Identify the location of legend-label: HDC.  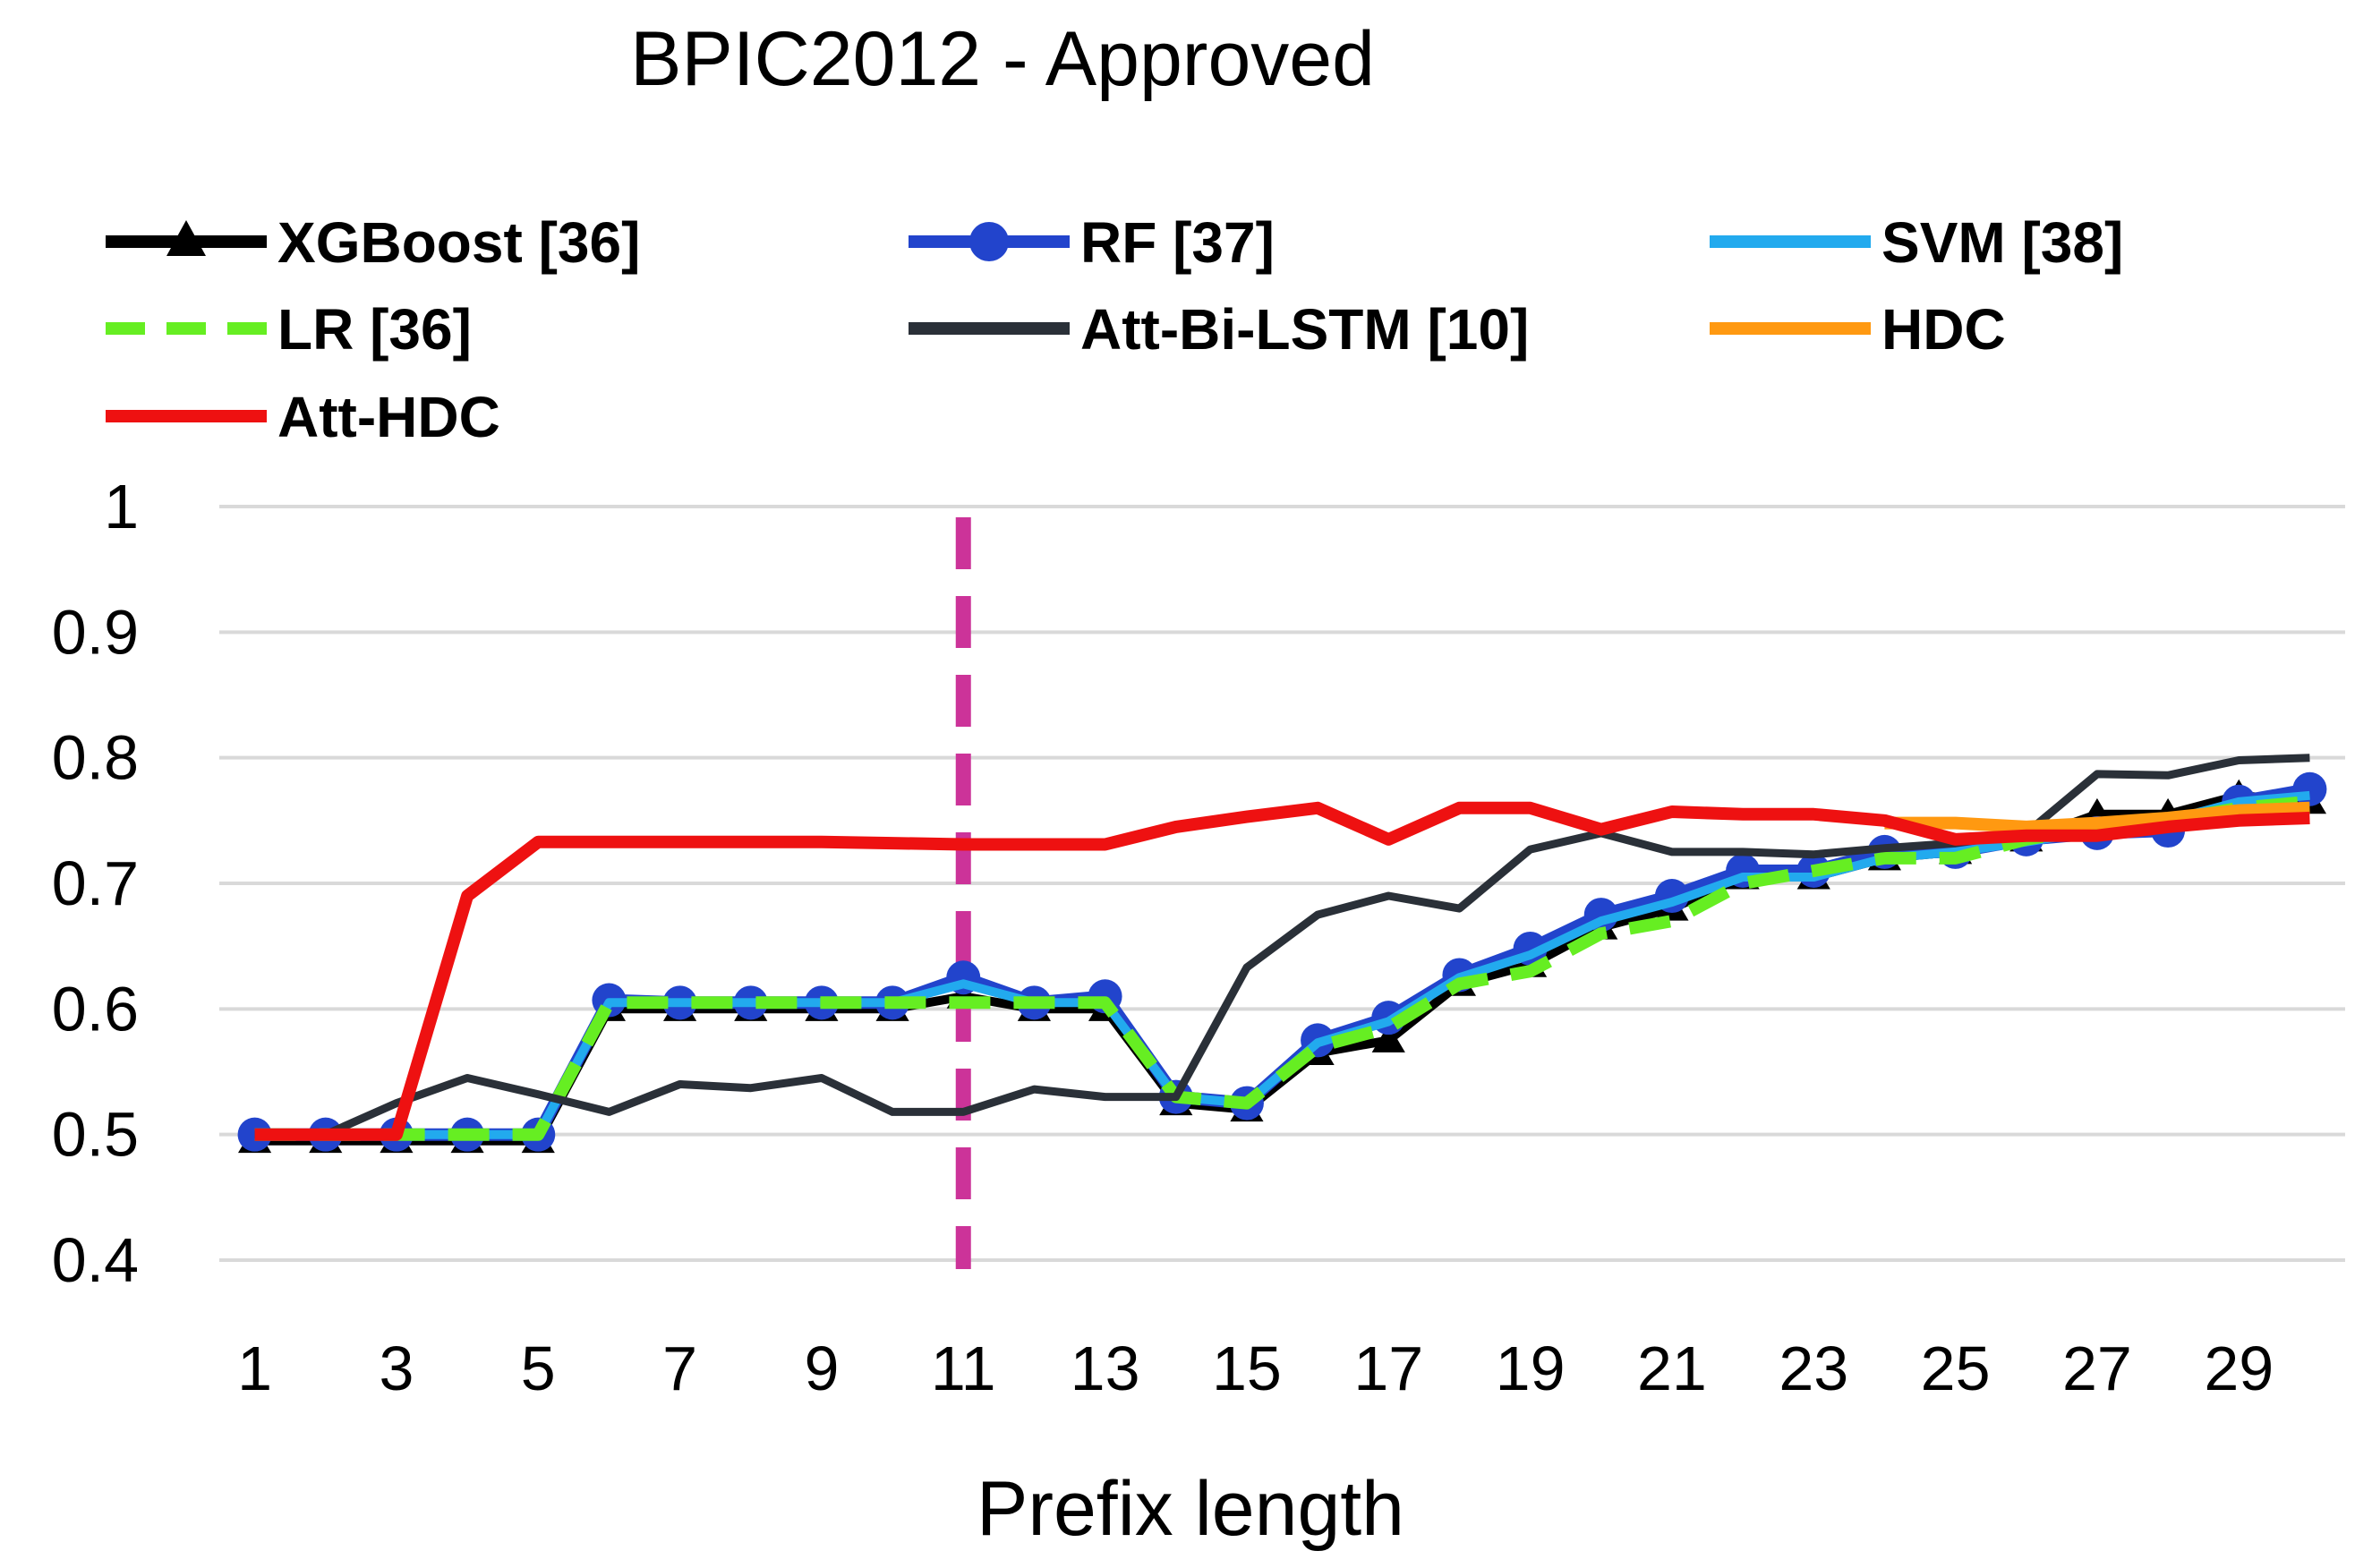
(1944, 329).